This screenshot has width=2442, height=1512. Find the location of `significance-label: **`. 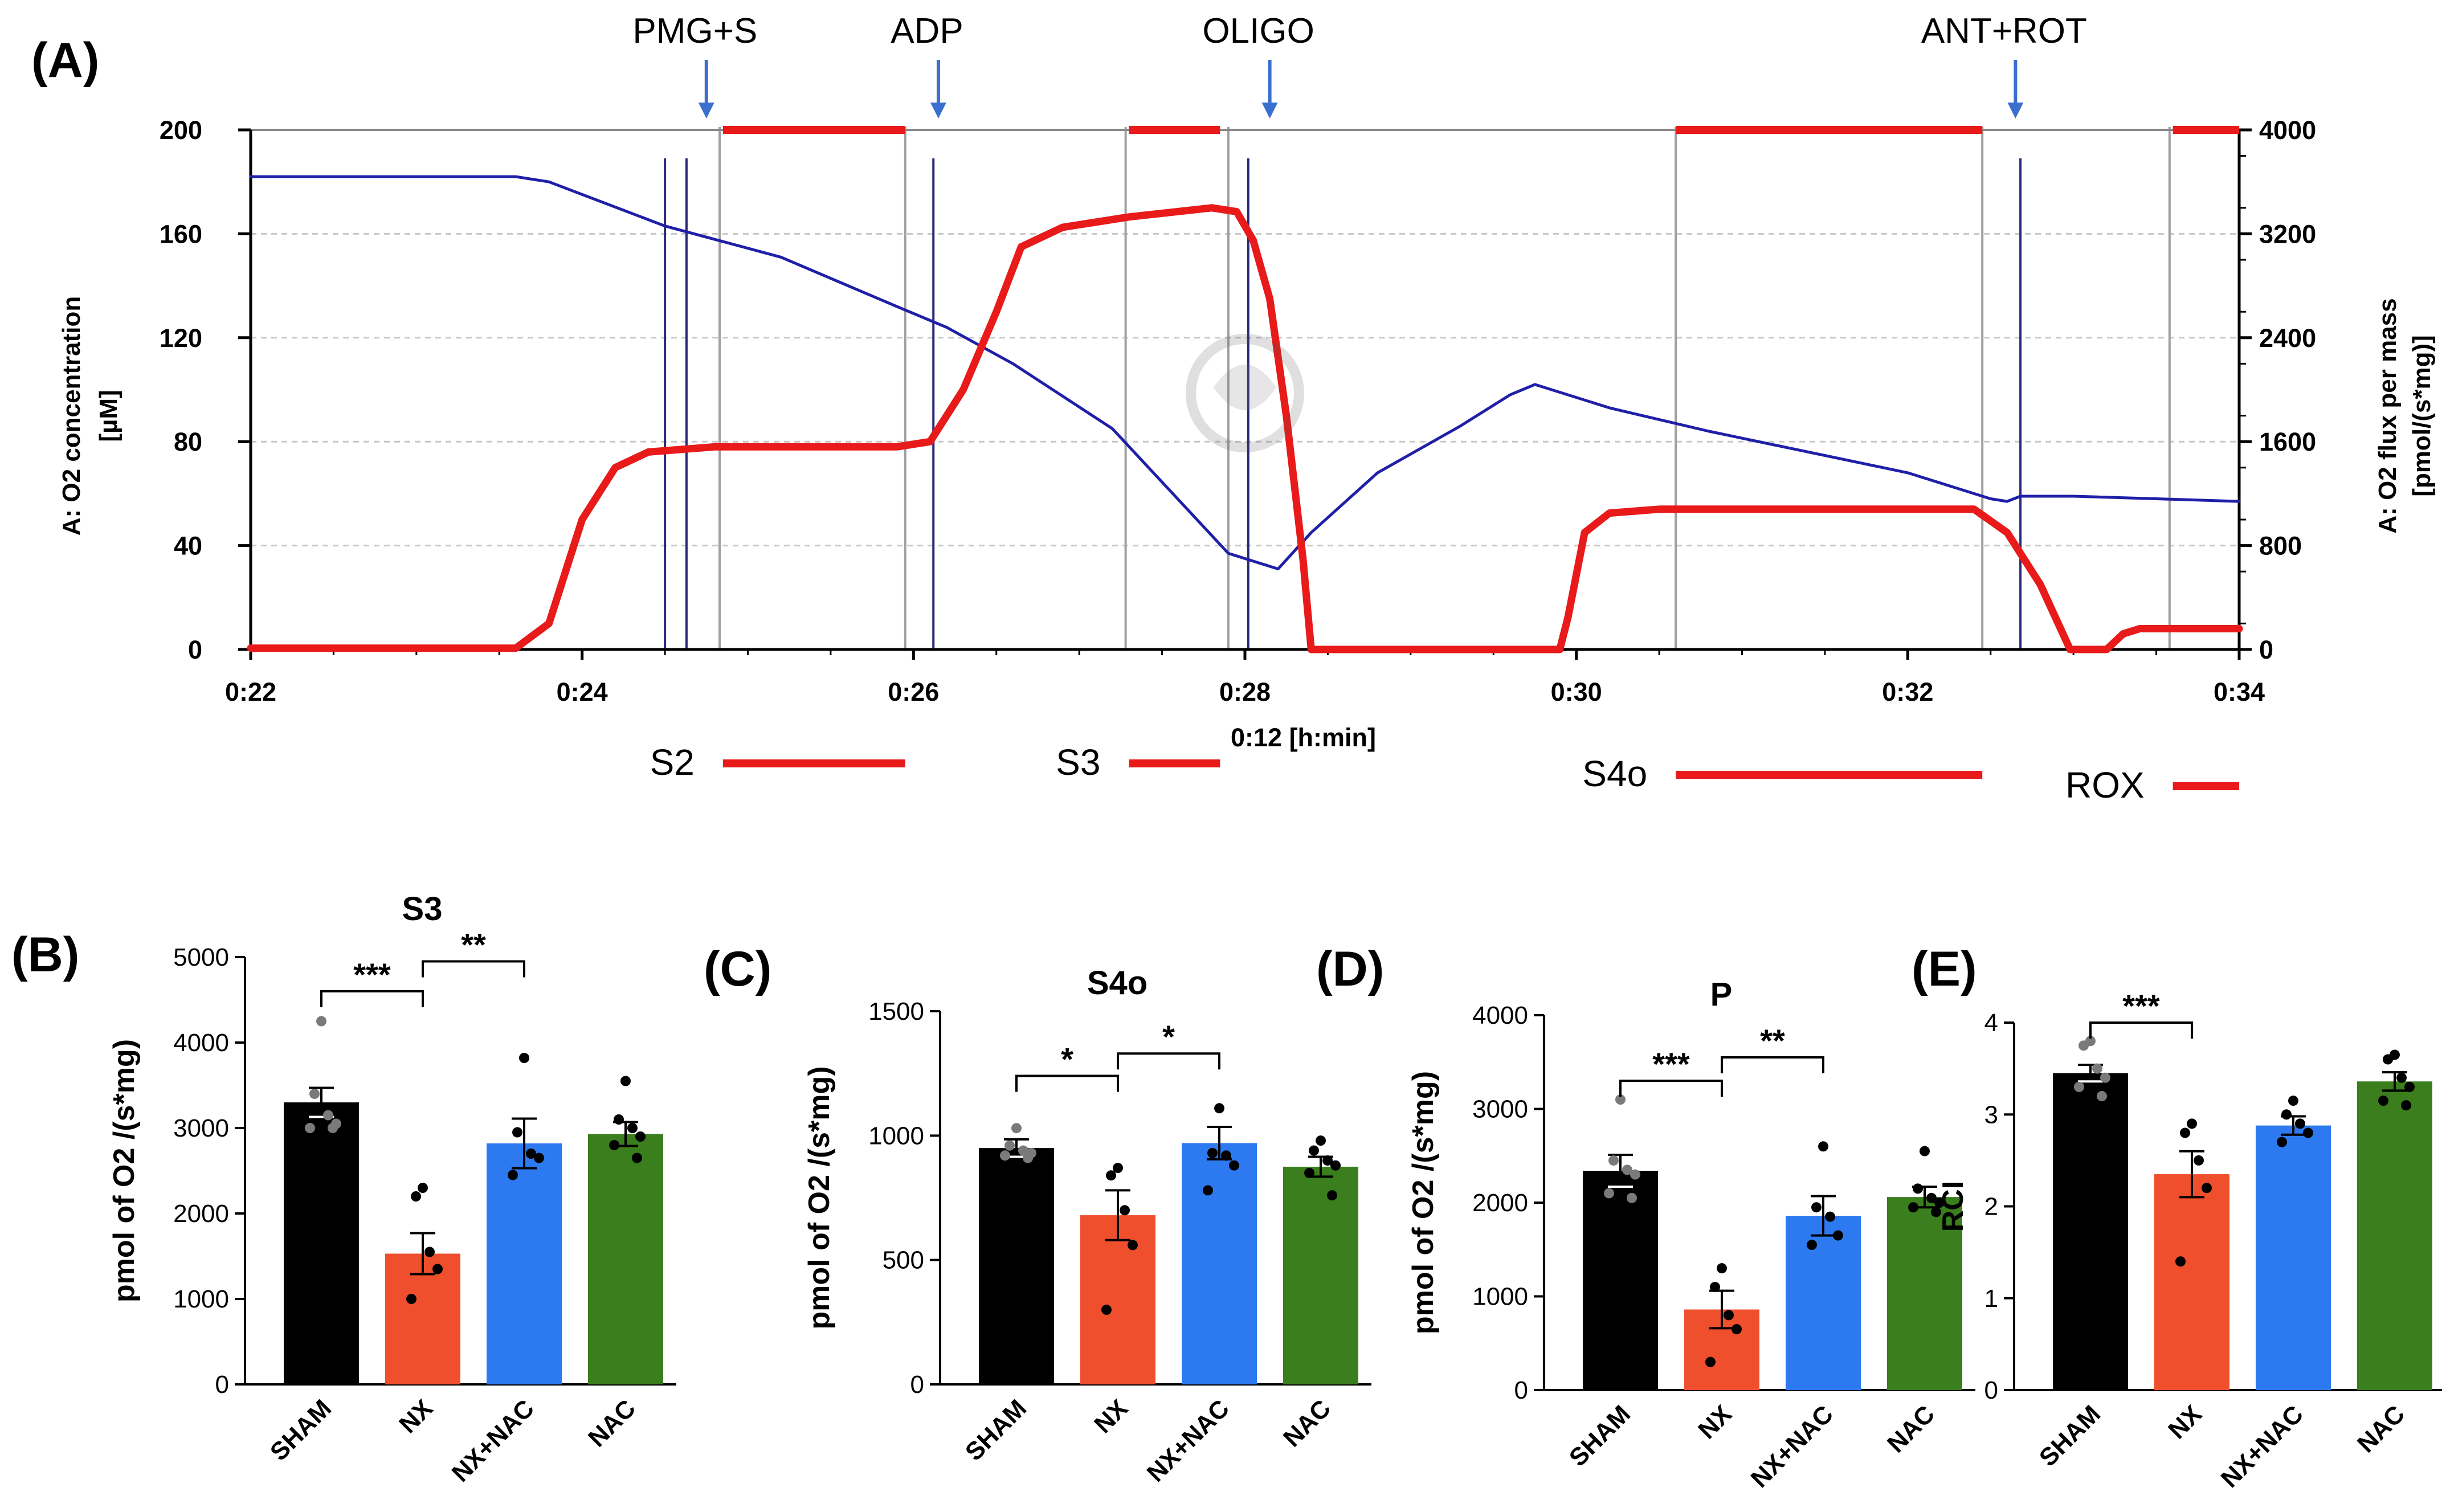

significance-label: ** is located at coordinates (1772, 1041).